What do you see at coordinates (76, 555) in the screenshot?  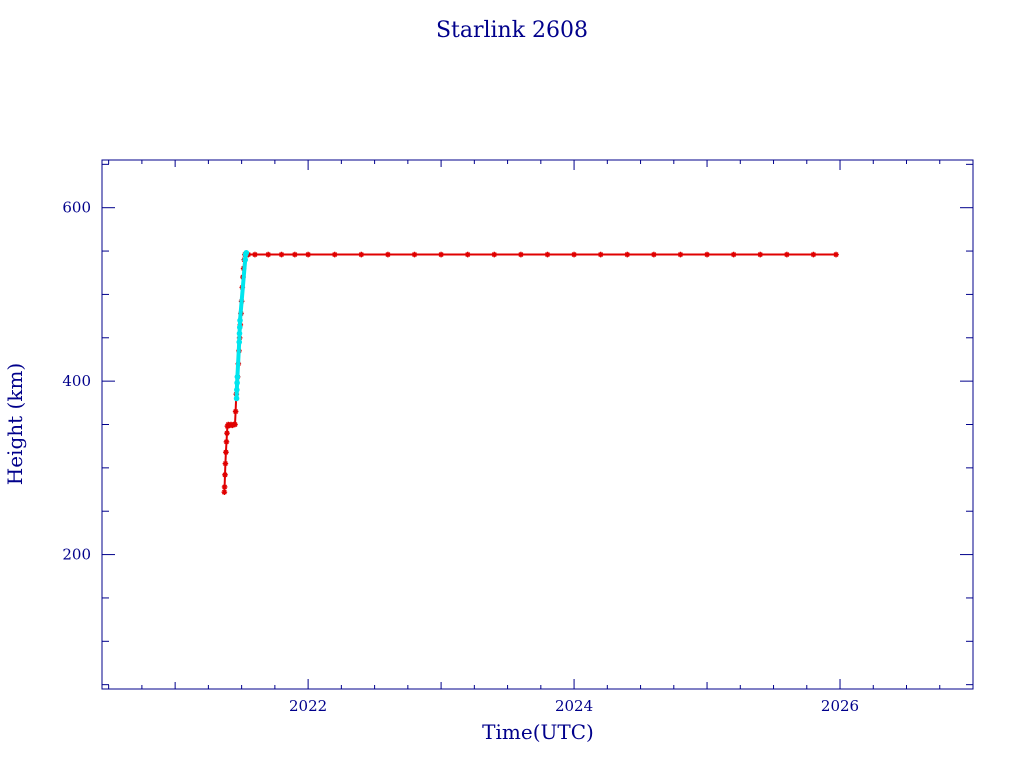 I see `y-tick-label: 200` at bounding box center [76, 555].